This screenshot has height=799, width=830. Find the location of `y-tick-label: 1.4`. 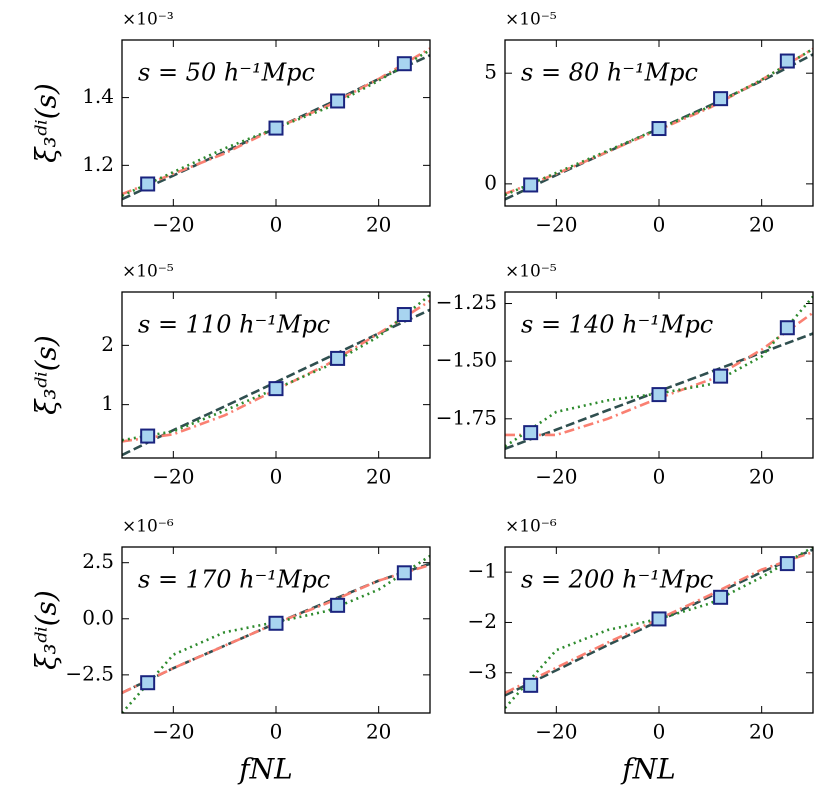

y-tick-label: 1.4 is located at coordinates (98, 96).